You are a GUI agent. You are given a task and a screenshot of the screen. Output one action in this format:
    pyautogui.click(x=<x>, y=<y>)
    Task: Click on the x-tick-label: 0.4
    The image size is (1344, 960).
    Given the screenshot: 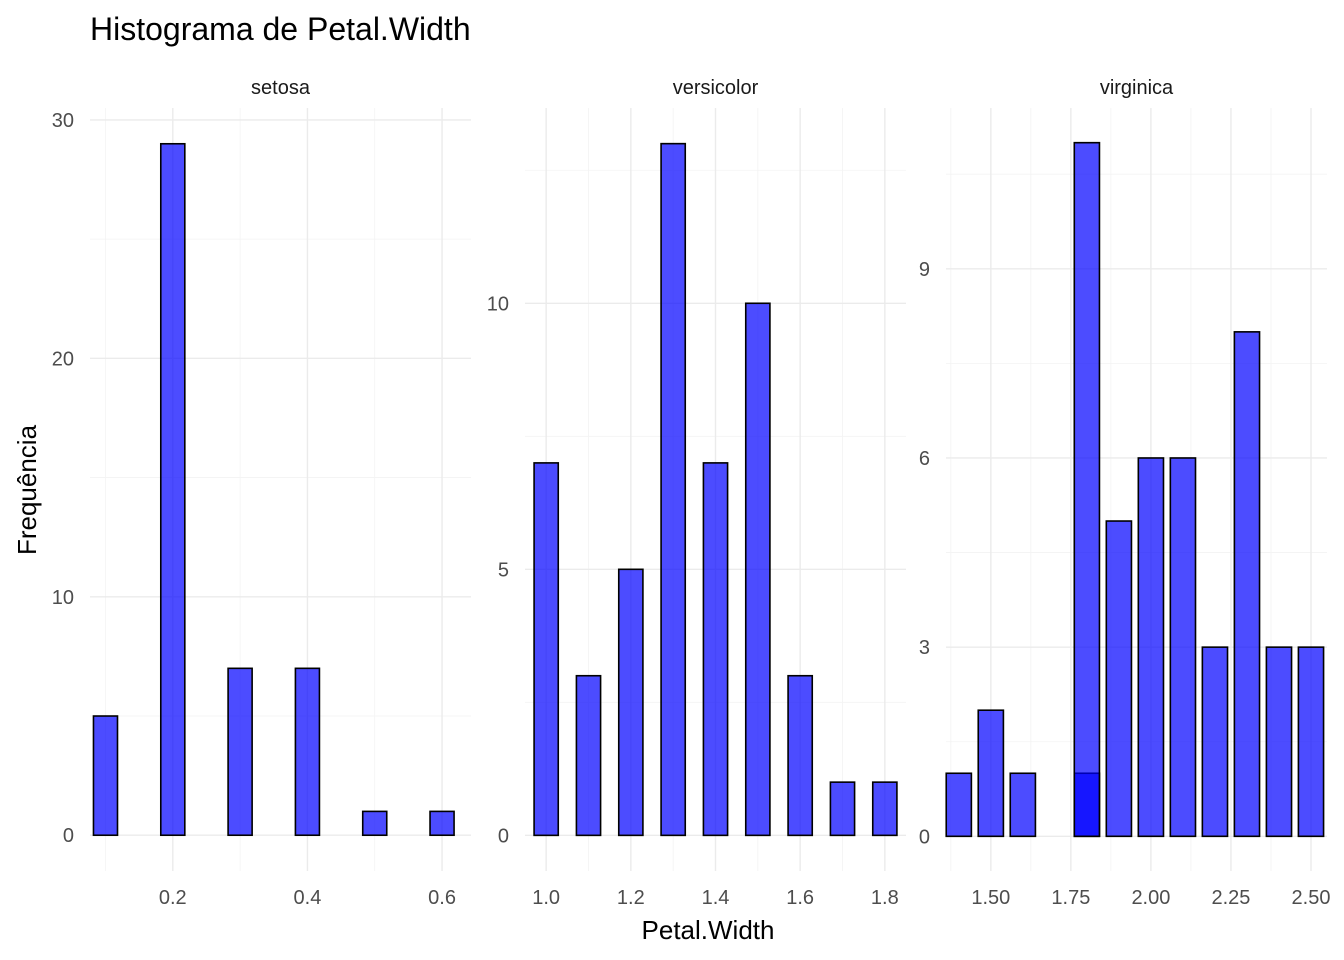 What is the action you would take?
    pyautogui.click(x=308, y=898)
    